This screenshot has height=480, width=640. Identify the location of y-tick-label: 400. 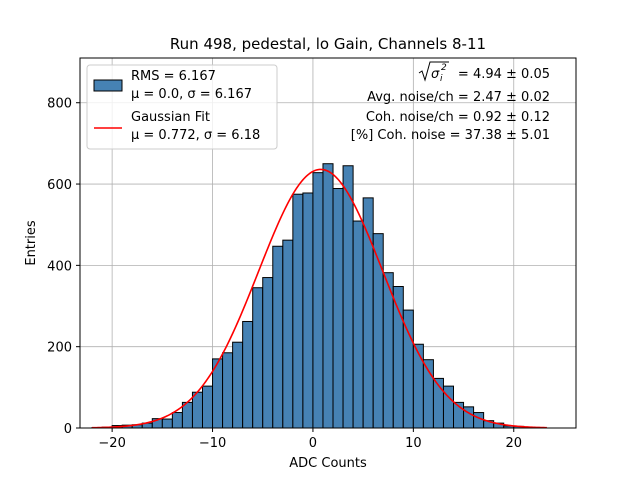
(59, 266).